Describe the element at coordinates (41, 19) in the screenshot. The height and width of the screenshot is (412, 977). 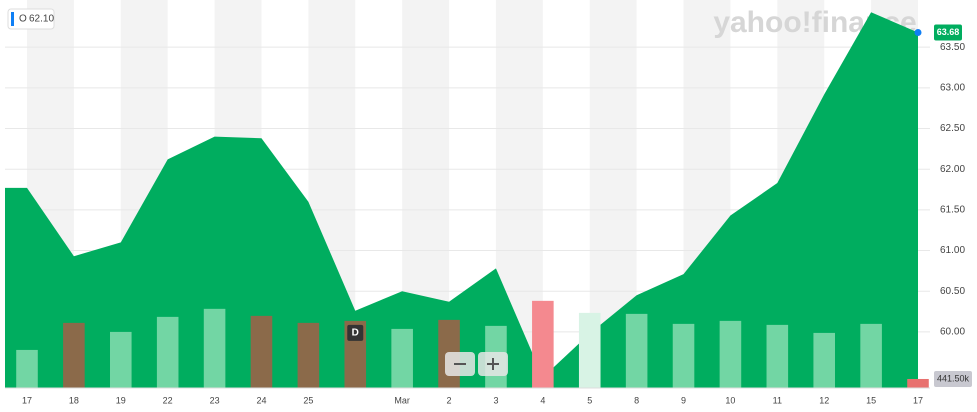
I see `legend-value: 62.10` at that location.